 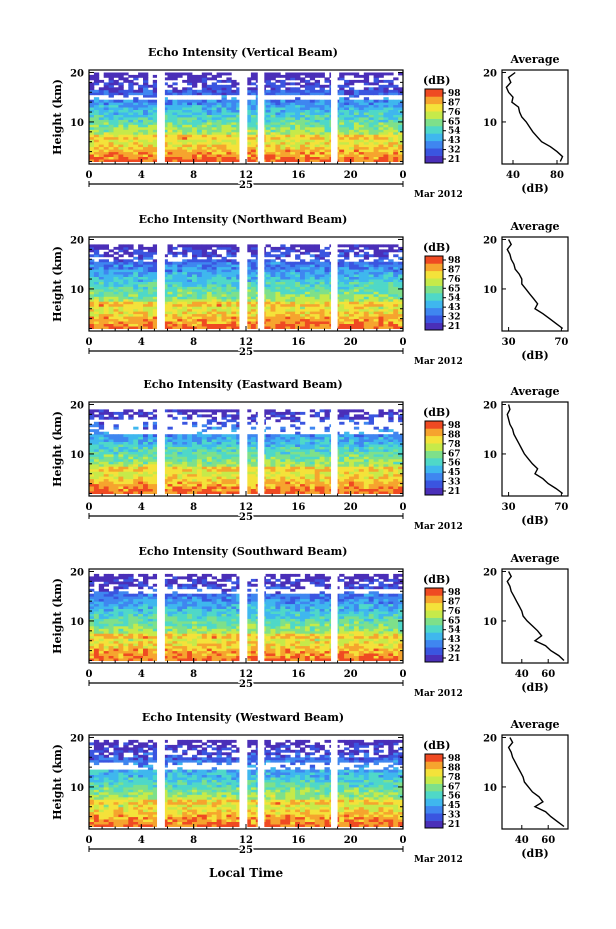 What do you see at coordinates (89, 342) in the screenshot?
I see `x-tick-label: 0` at bounding box center [89, 342].